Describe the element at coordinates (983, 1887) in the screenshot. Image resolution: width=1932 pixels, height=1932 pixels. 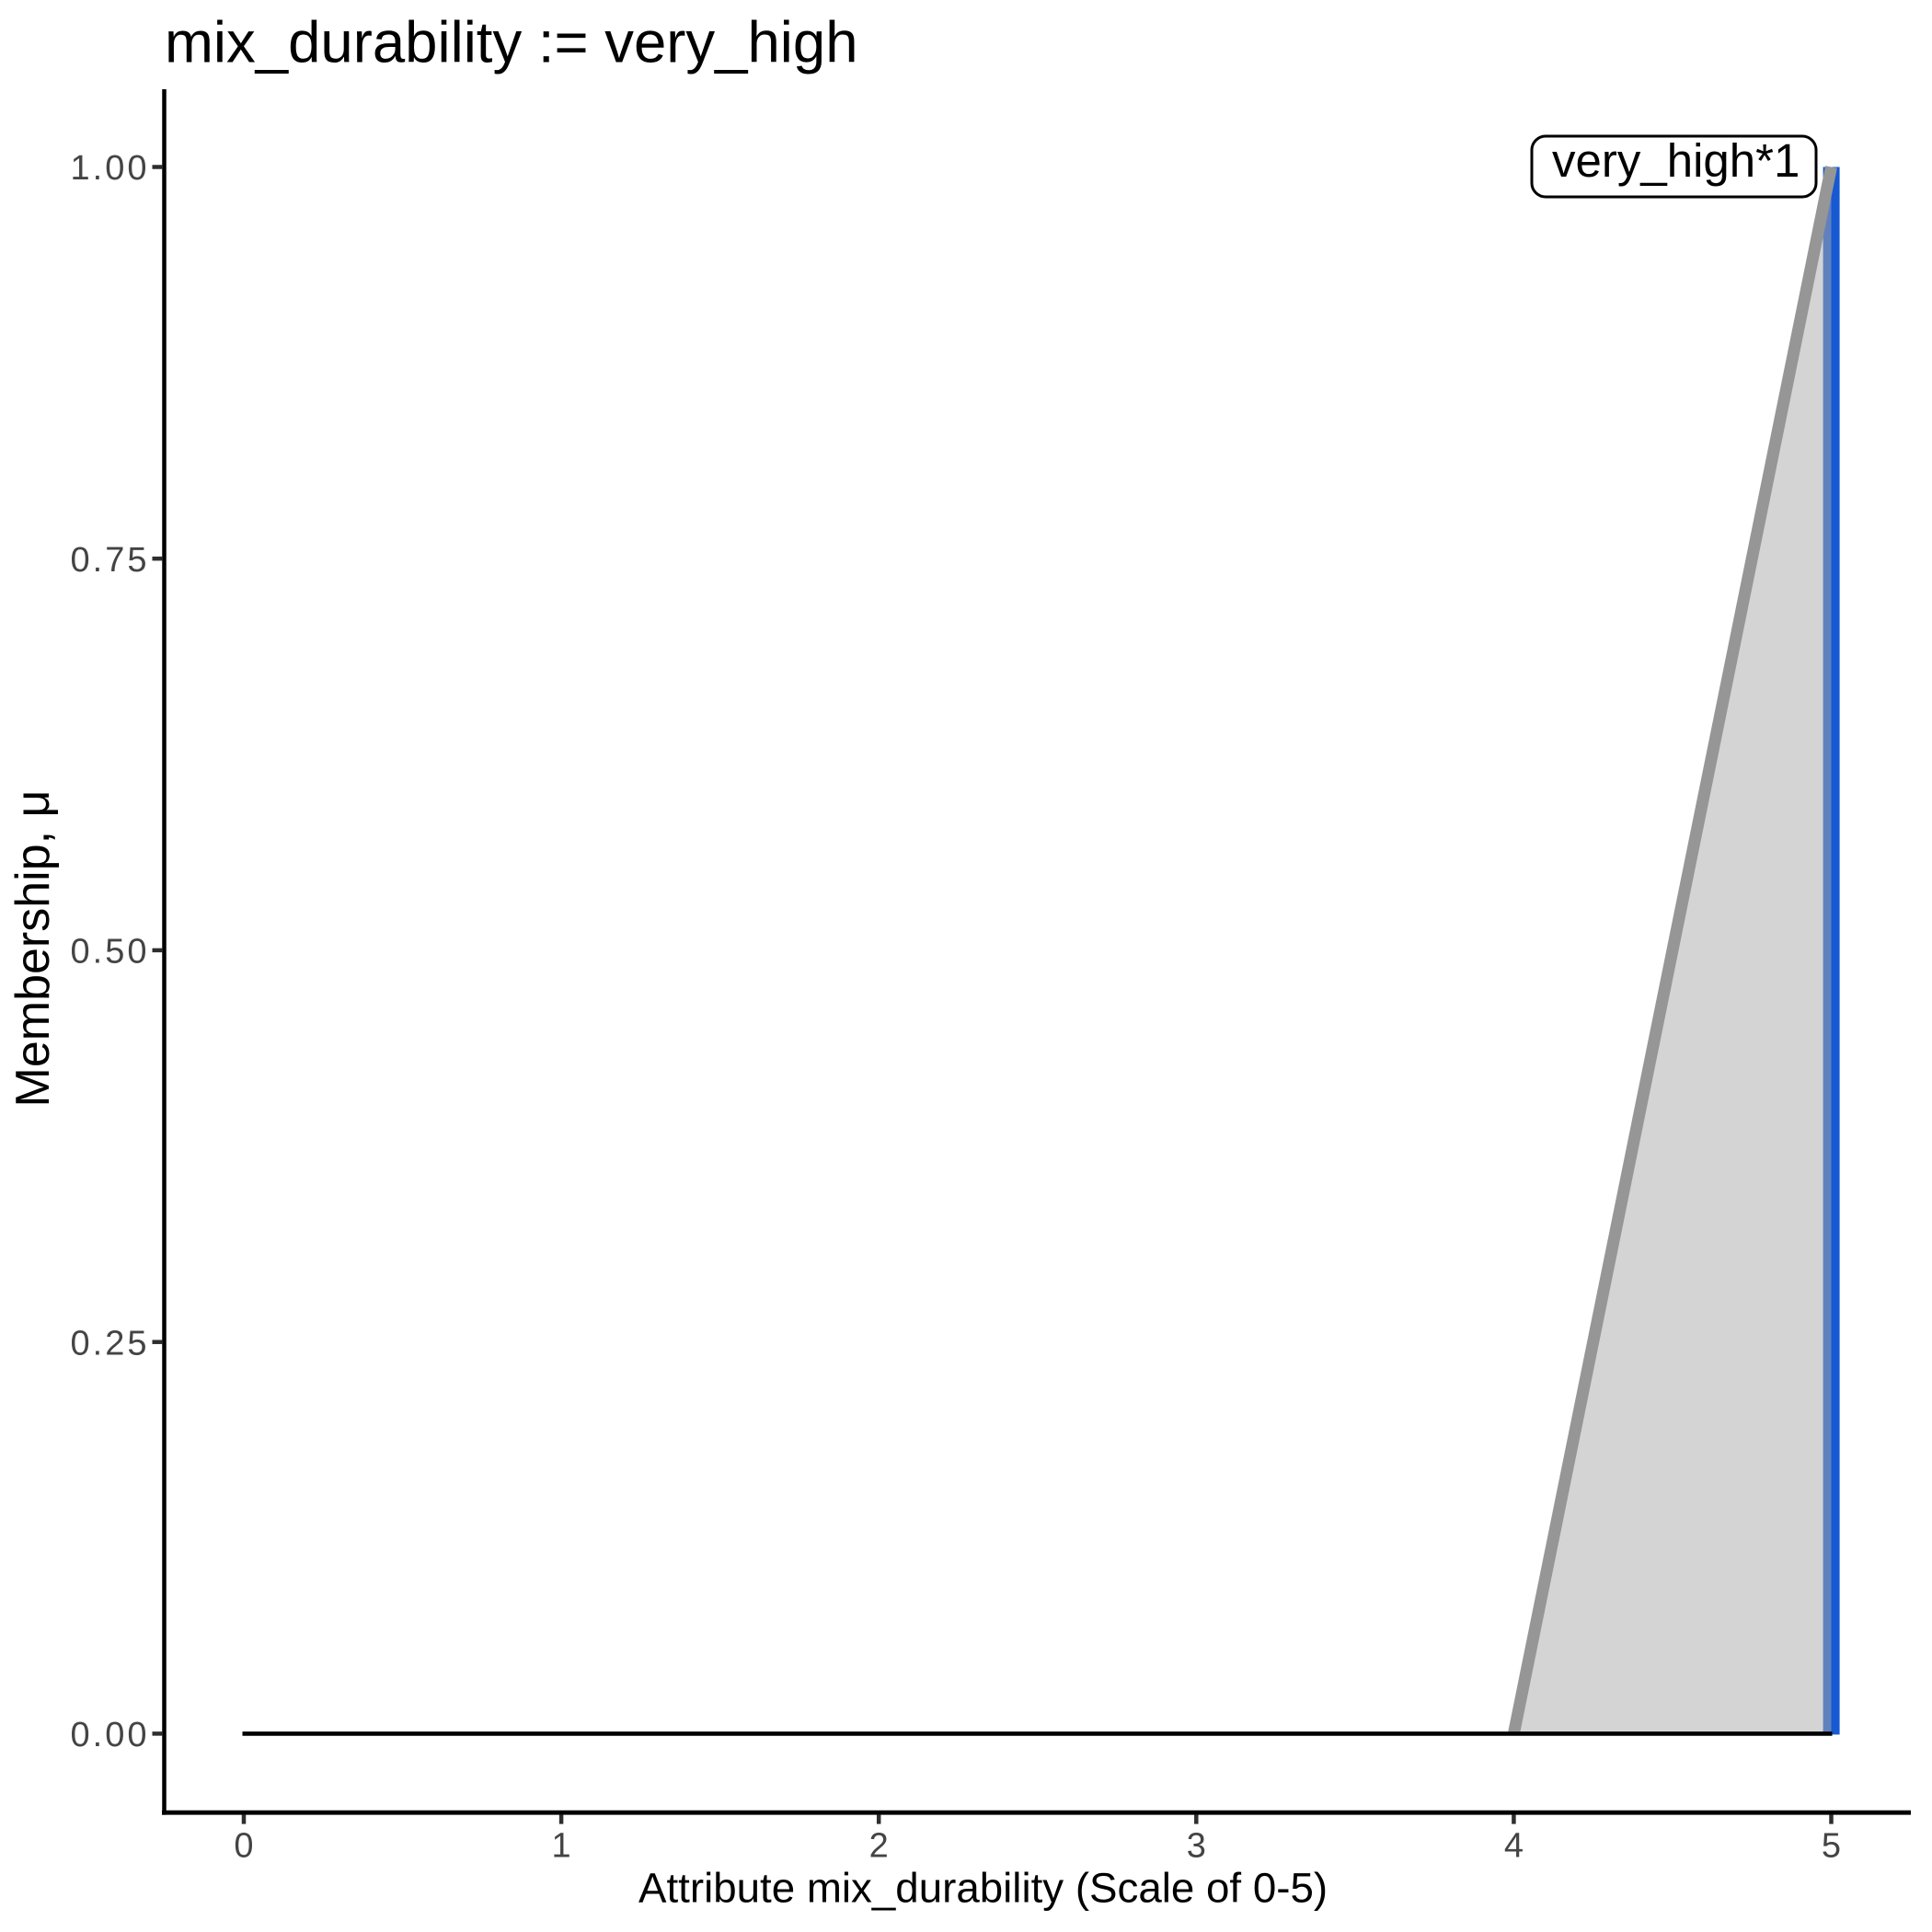
I see `svg-text:Attribute mix_durability (Scal: Attribute mix_durability (Scale of 0-5)` at that location.